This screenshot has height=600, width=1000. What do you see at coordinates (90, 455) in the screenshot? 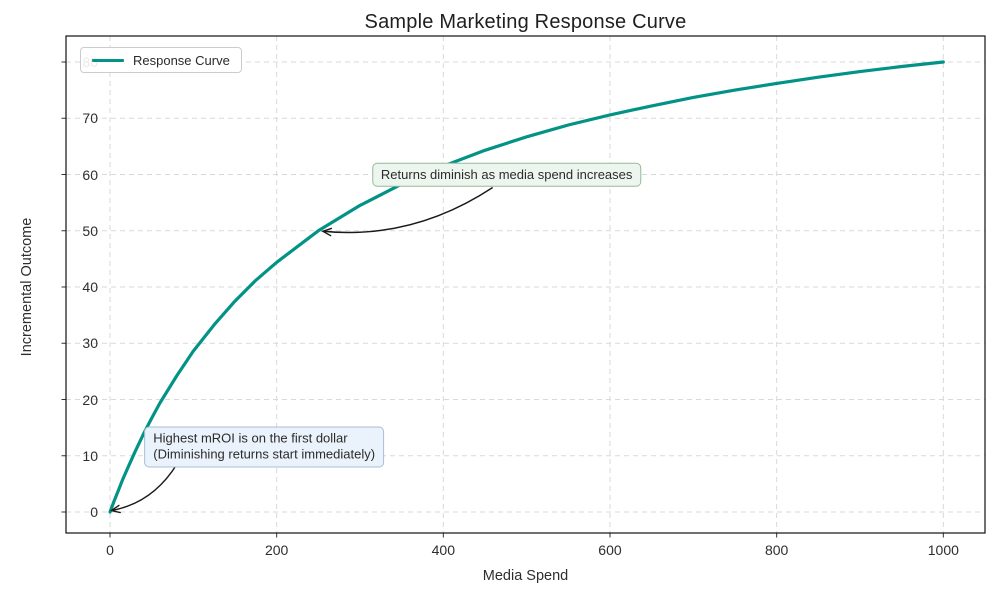
I see `y-tick-label: 10` at bounding box center [90, 455].